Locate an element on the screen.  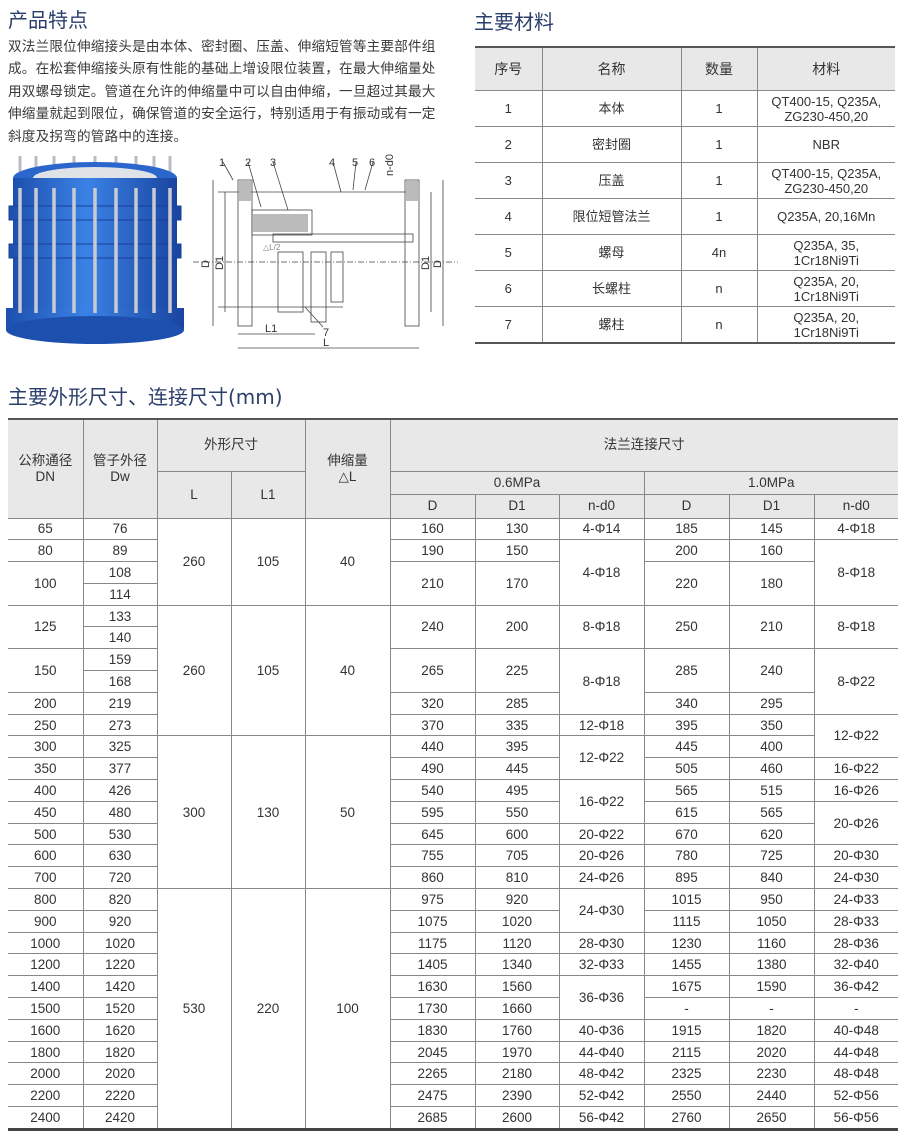
table-cell: 1420 is located at coordinates (120, 987).